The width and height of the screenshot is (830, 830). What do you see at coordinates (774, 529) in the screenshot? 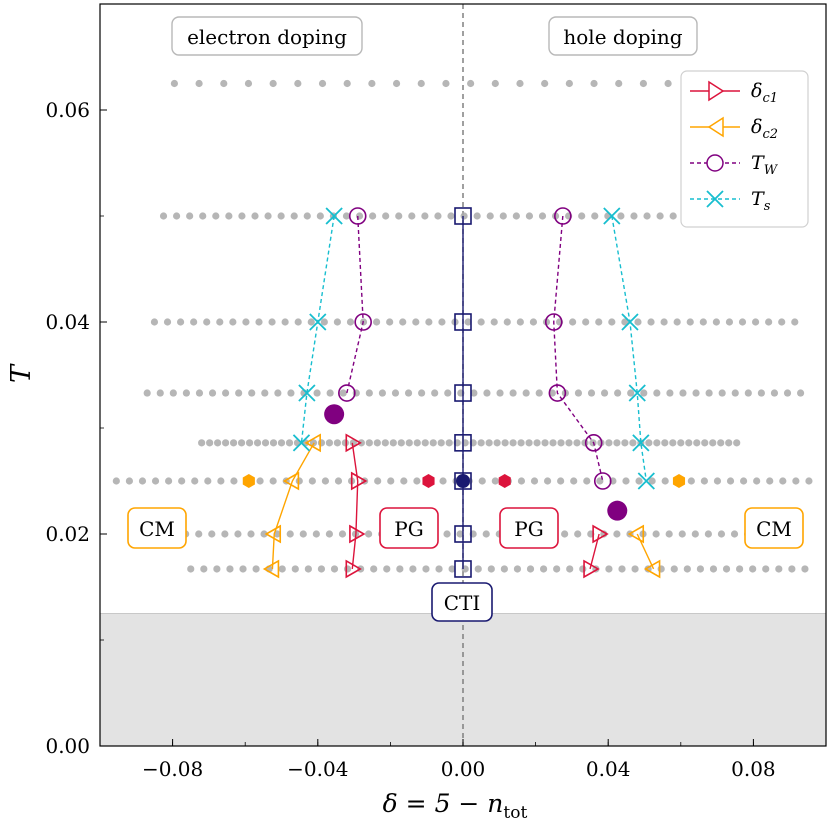
I see `label-cm-right-text: CM` at bounding box center [774, 529].